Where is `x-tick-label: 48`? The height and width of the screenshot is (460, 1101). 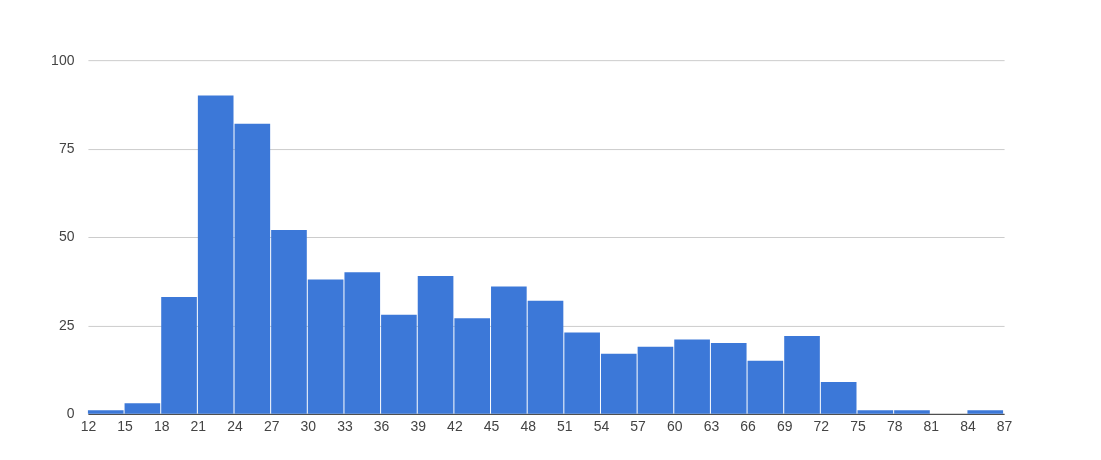
x-tick-label: 48 is located at coordinates (528, 426).